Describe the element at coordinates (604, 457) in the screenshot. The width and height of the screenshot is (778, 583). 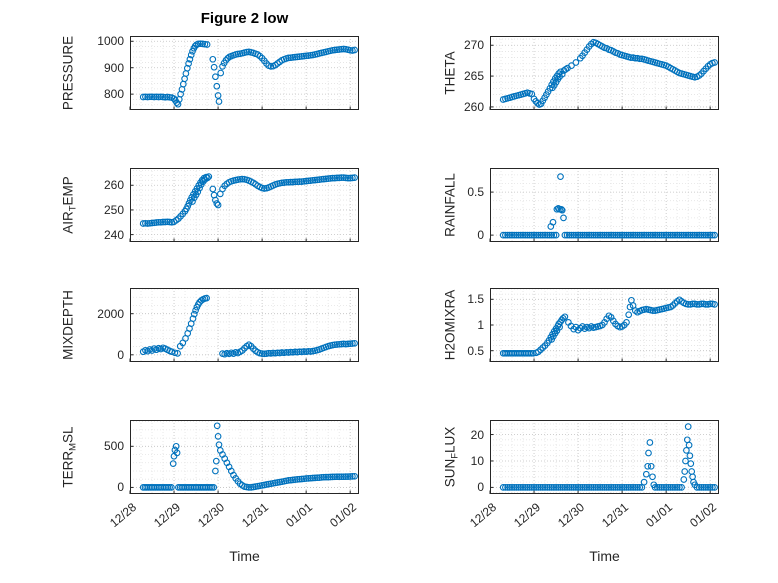
I see `major-grid` at that location.